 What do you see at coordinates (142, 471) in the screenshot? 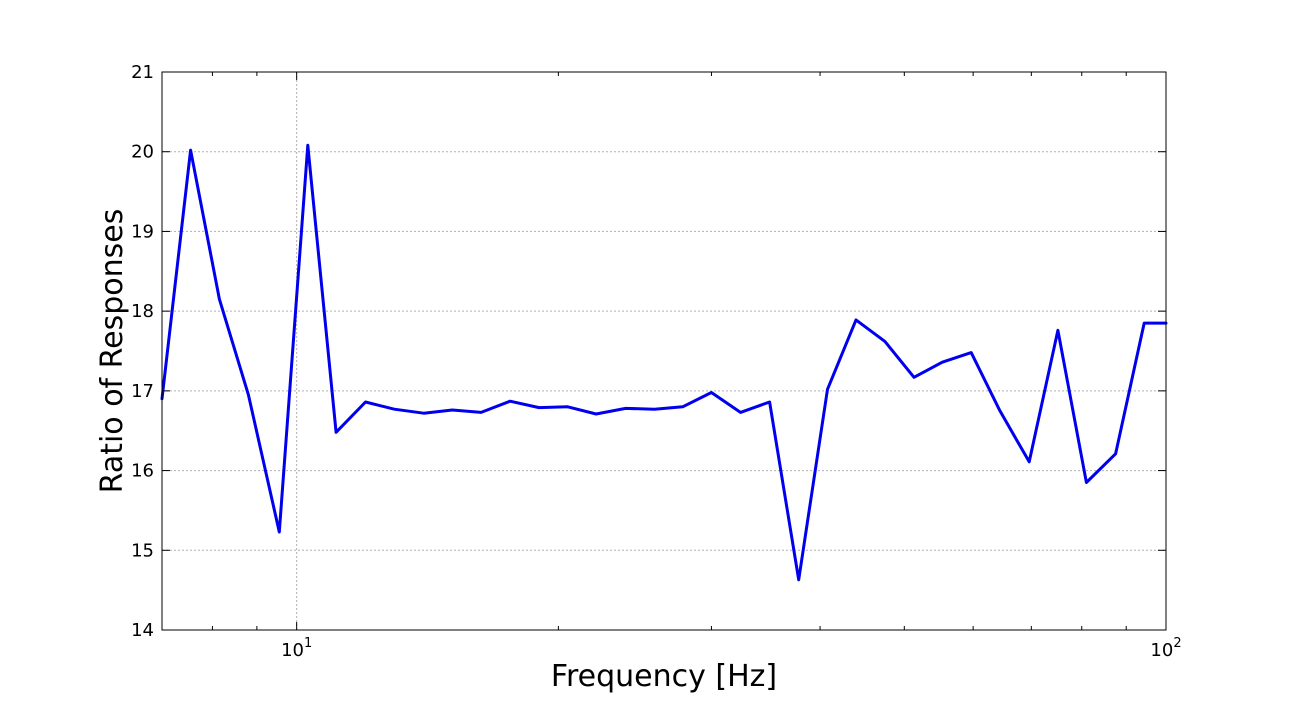
I see `y-tick-label: 16` at bounding box center [142, 471].